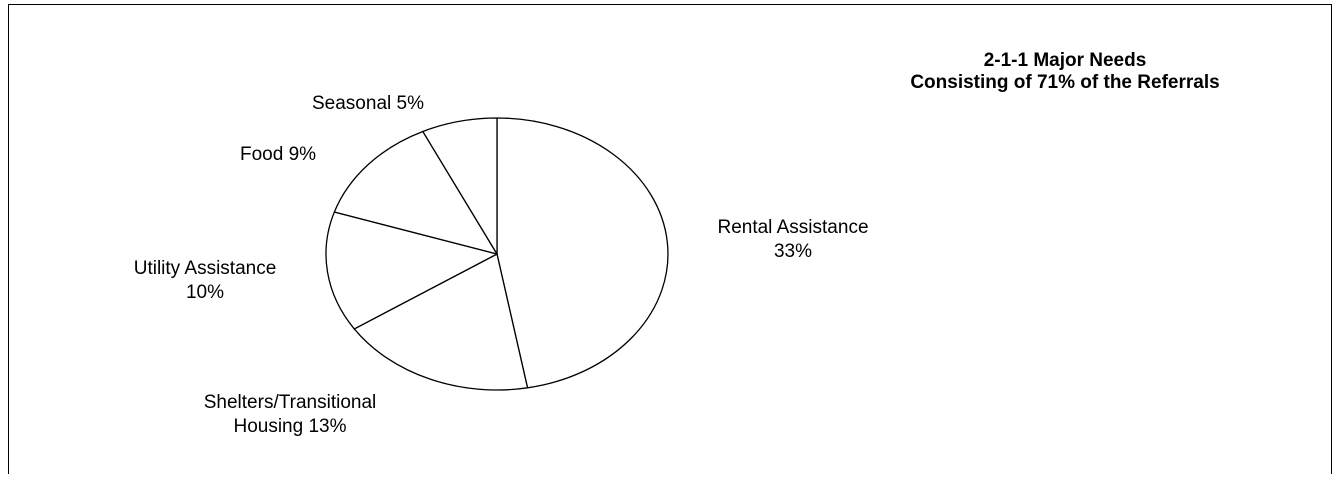  I want to click on pie-slices, so click(497, 254).